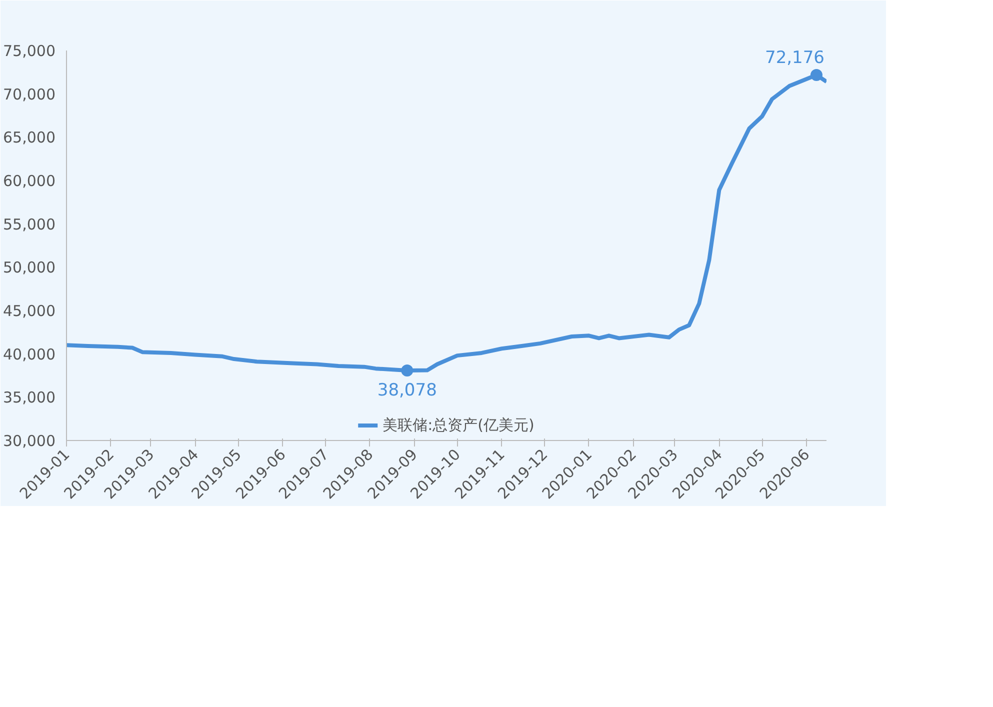  Describe the element at coordinates (29, 311) in the screenshot. I see `y-tick-label: 45,000` at that location.